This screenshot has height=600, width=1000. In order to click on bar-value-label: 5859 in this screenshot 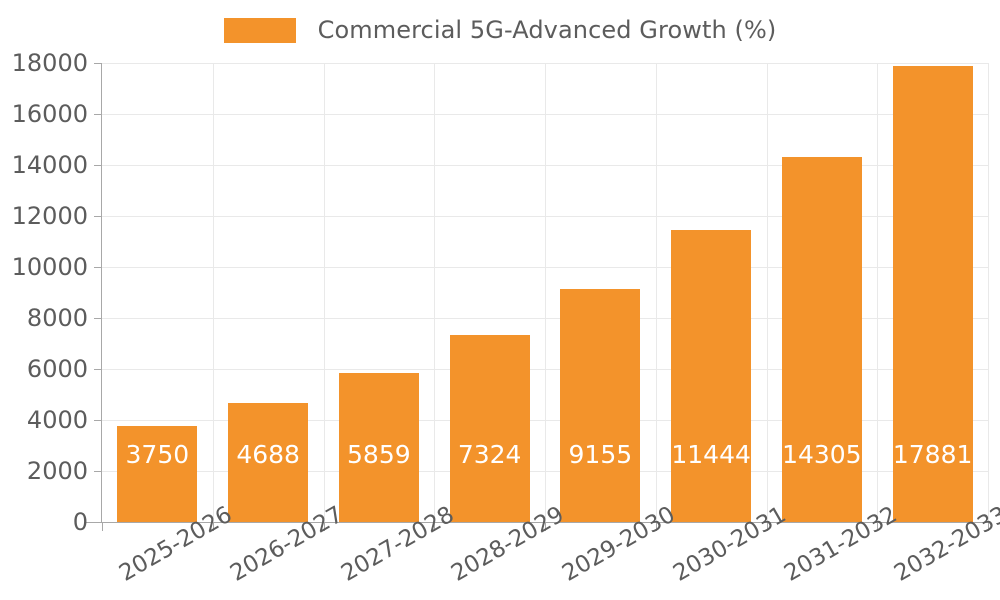, I will do `click(379, 454)`.